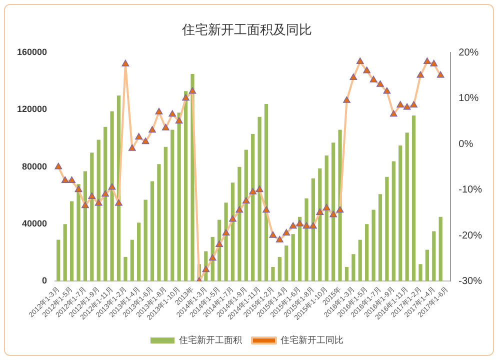 The width and height of the screenshot is (500, 362). What do you see at coordinates (210, 340) in the screenshot?
I see `legend-label: 住宅新开工面积` at bounding box center [210, 340].